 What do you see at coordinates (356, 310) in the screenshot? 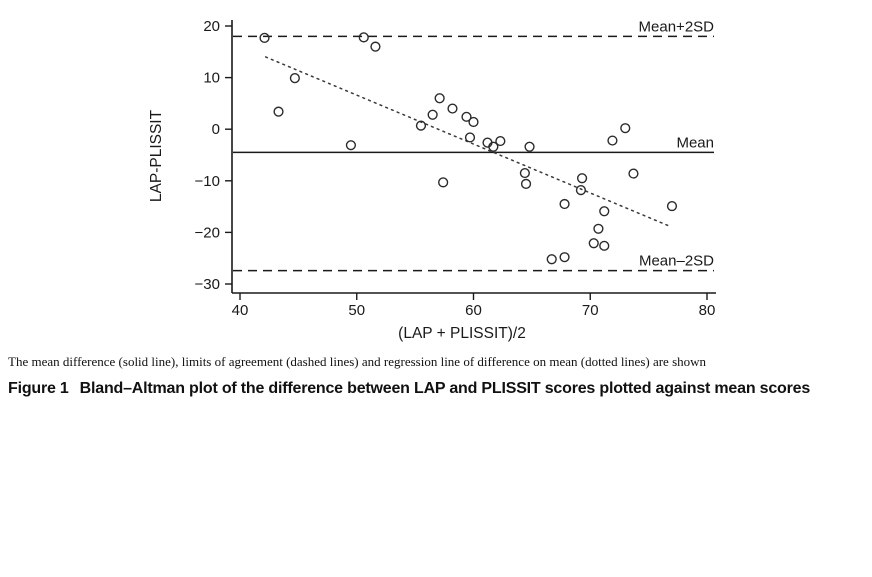
I see `x-tick-label: 50` at bounding box center [356, 310].